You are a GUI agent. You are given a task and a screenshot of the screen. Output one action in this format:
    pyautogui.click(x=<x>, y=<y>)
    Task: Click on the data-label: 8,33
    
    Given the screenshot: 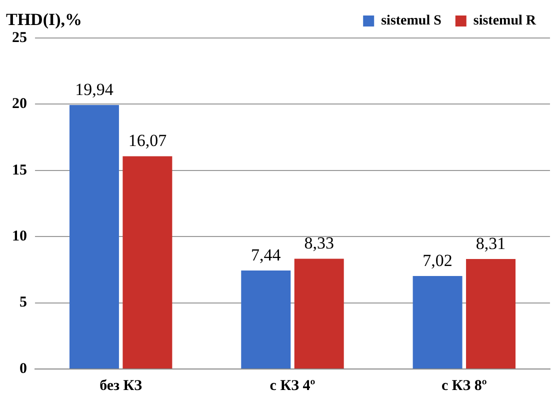 What is the action you would take?
    pyautogui.click(x=319, y=243)
    